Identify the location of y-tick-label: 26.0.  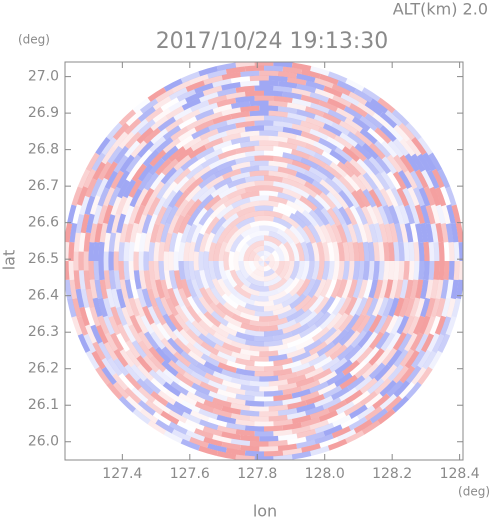
(43, 442).